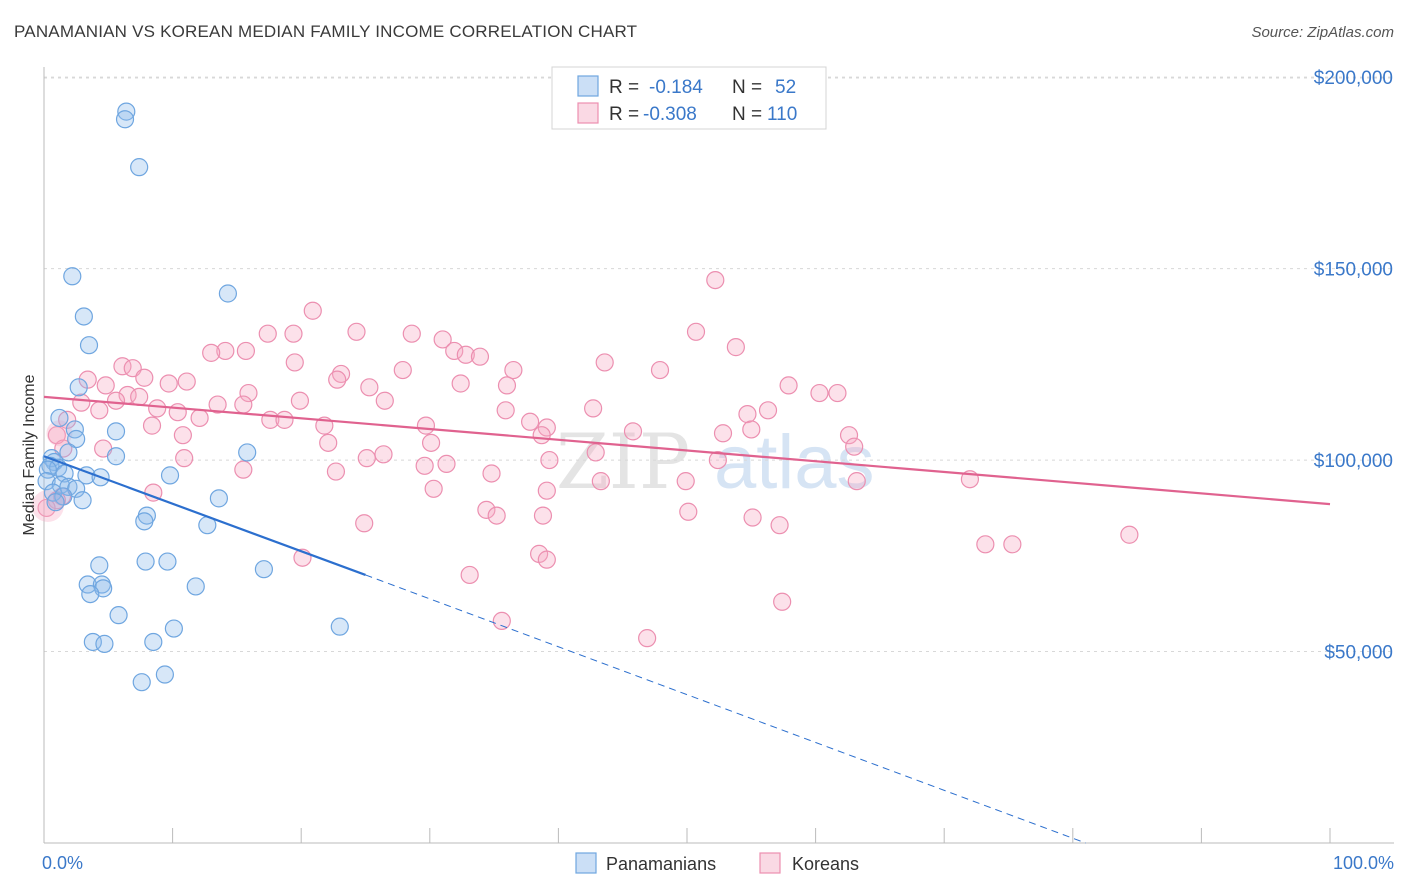  I want to click on legend-n-label-1: N =, so click(747, 87).